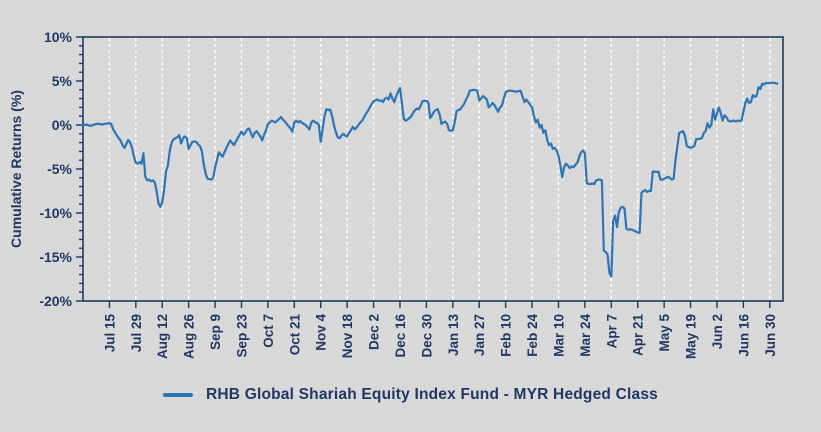  I want to click on svg-text: May 5, so click(664, 333).